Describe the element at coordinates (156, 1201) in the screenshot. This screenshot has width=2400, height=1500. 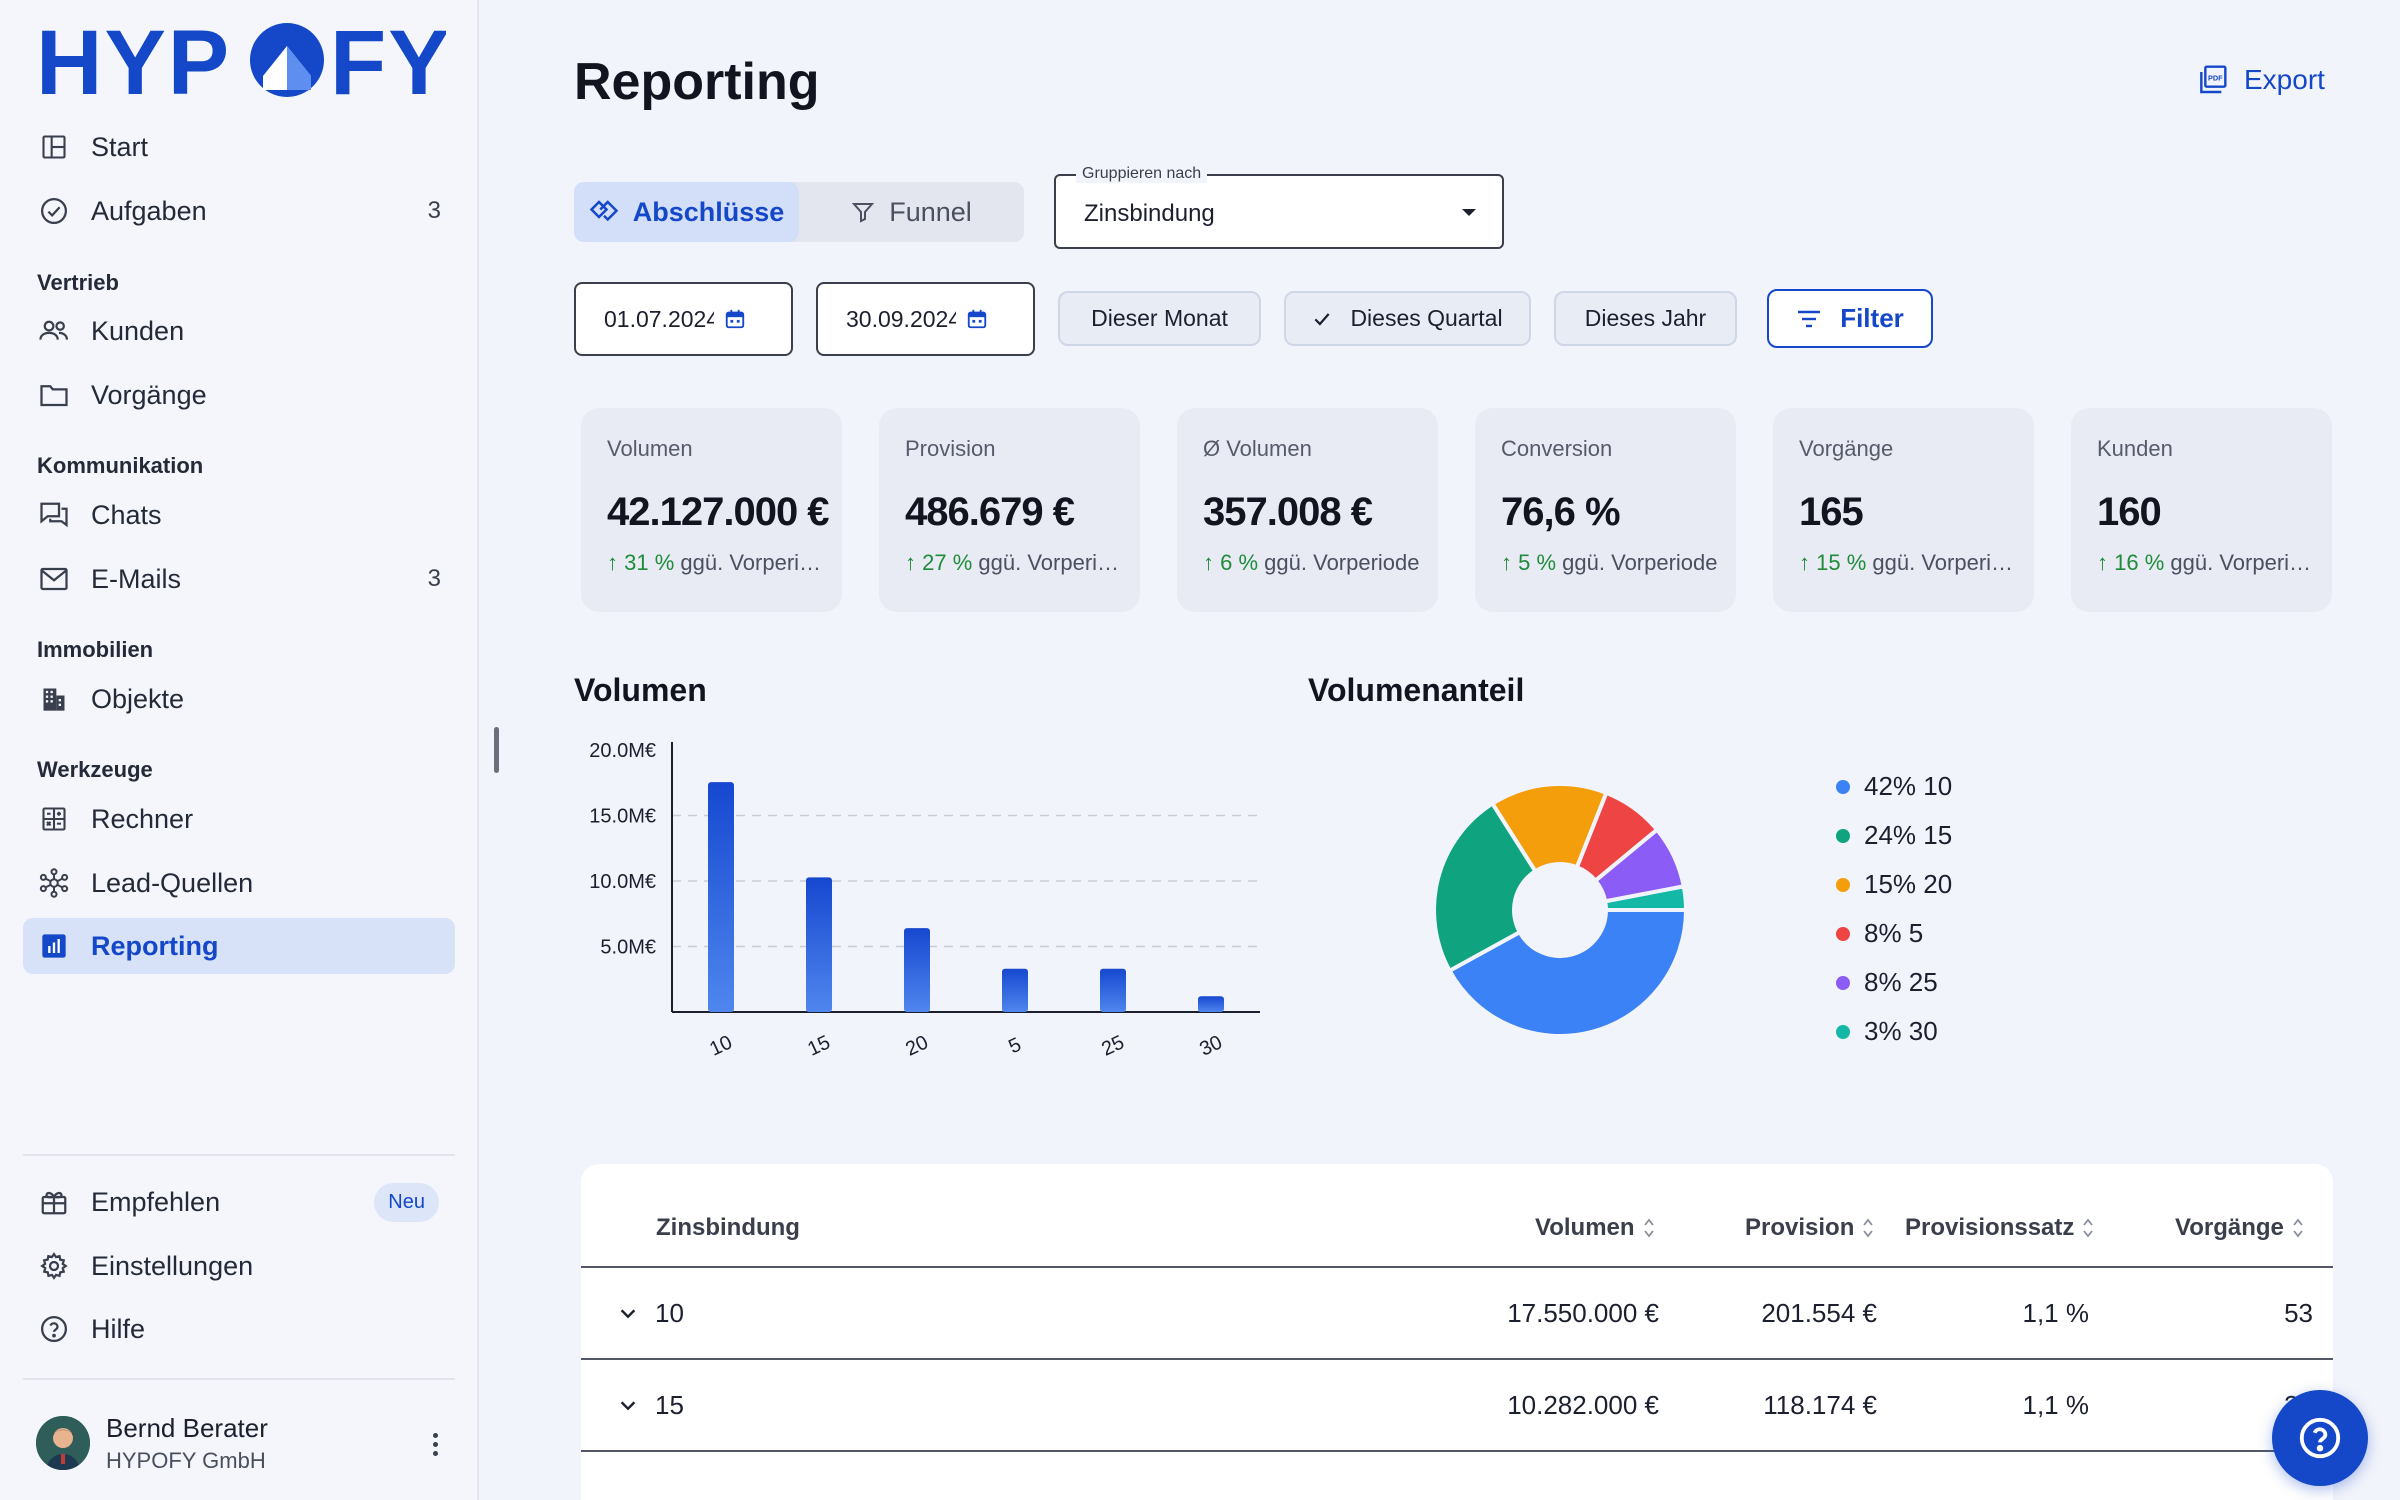
I see `sidebar-item-label: Empfehlen` at that location.